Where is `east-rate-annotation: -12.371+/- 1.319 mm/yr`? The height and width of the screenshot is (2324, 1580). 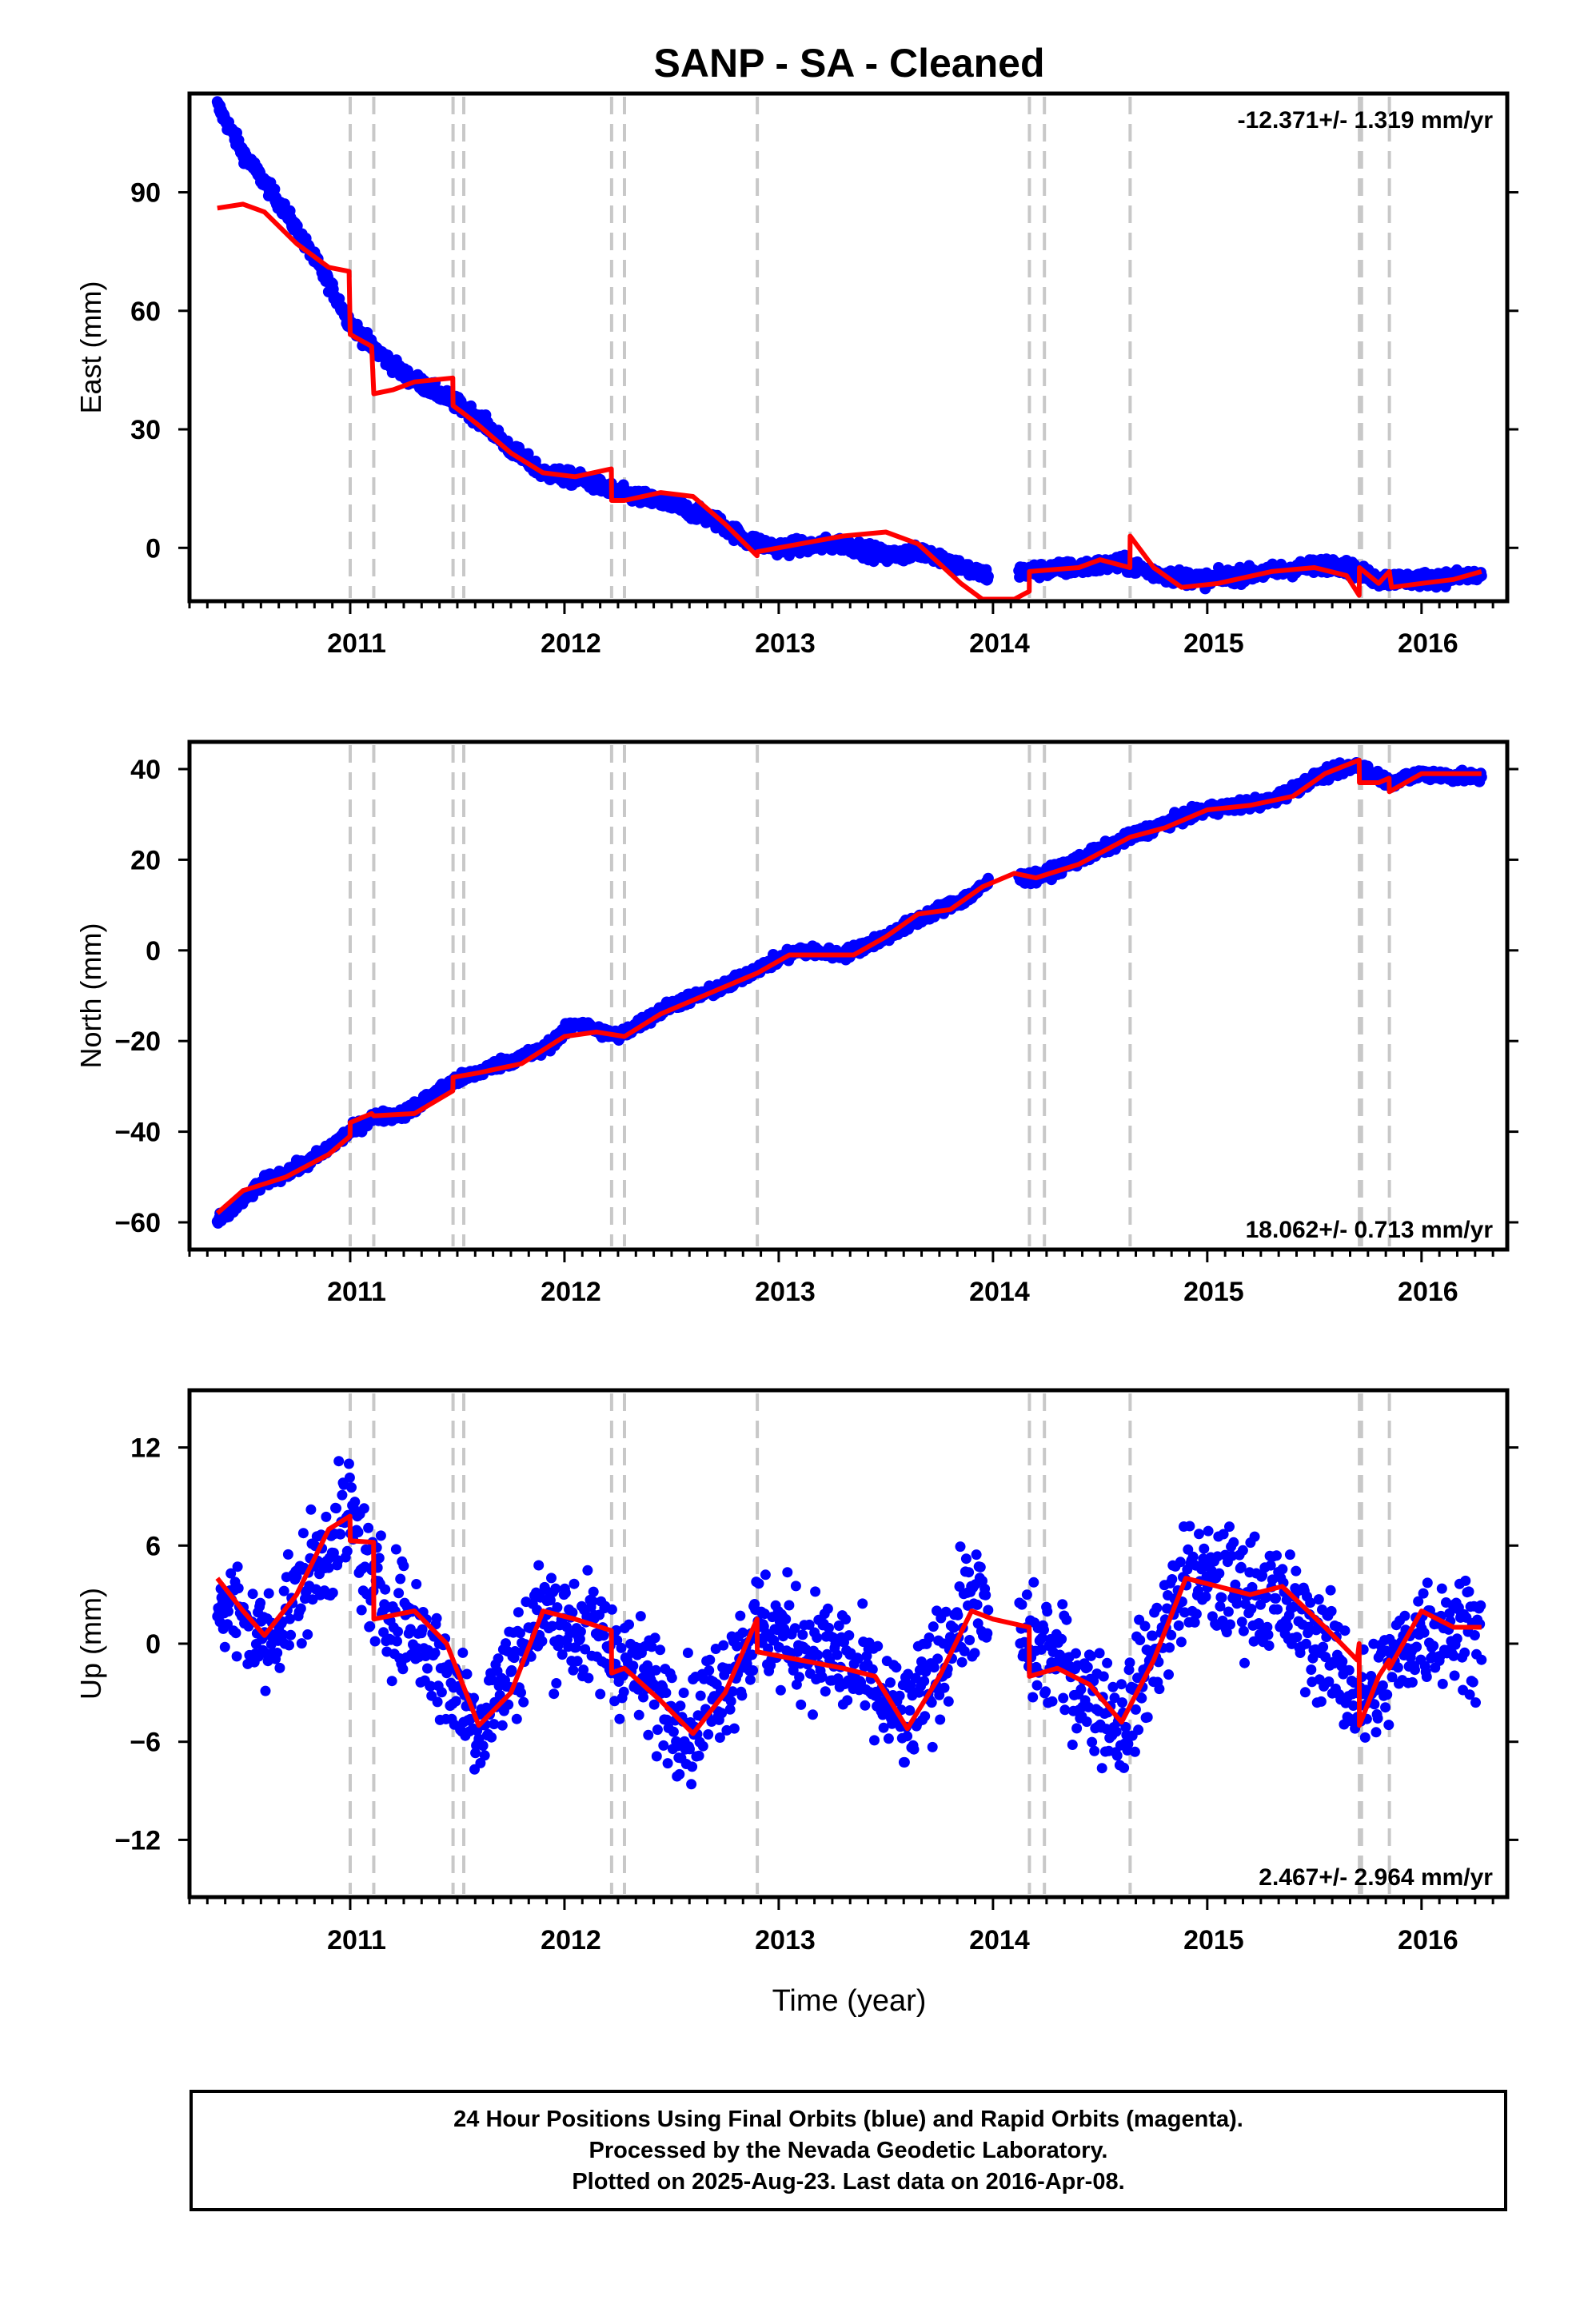 east-rate-annotation: -12.371+/- 1.319 mm/yr is located at coordinates (1366, 121).